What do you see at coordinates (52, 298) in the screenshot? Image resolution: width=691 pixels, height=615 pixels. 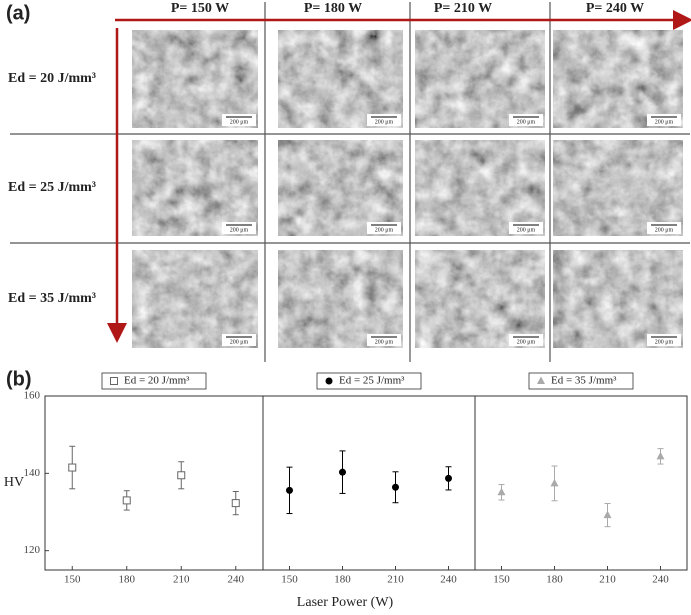 I see `row-header: Ed = 35 J/mm³` at bounding box center [52, 298].